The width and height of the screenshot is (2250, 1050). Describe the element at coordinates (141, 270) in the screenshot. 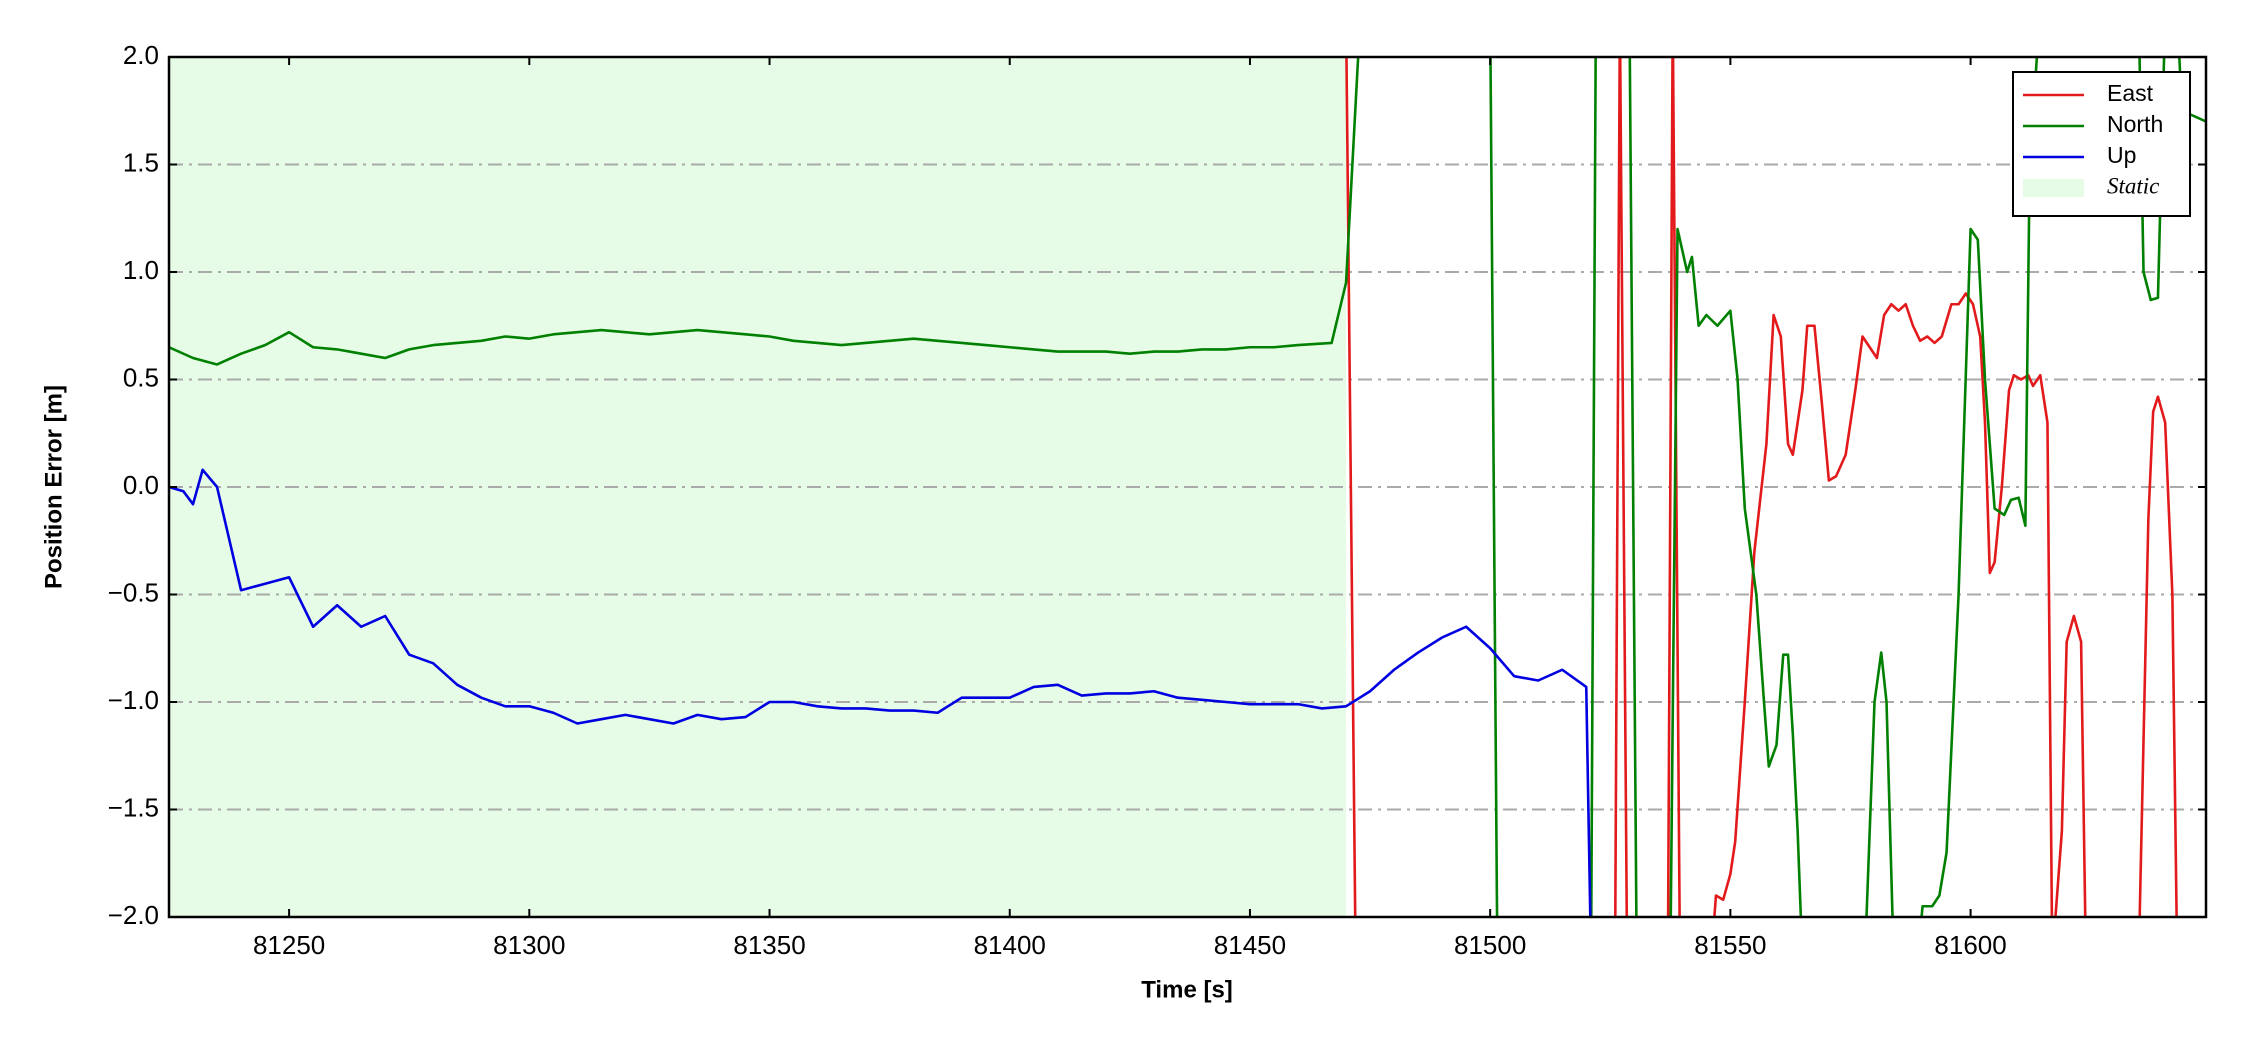

I see `y-tick-label: 1.0` at that location.